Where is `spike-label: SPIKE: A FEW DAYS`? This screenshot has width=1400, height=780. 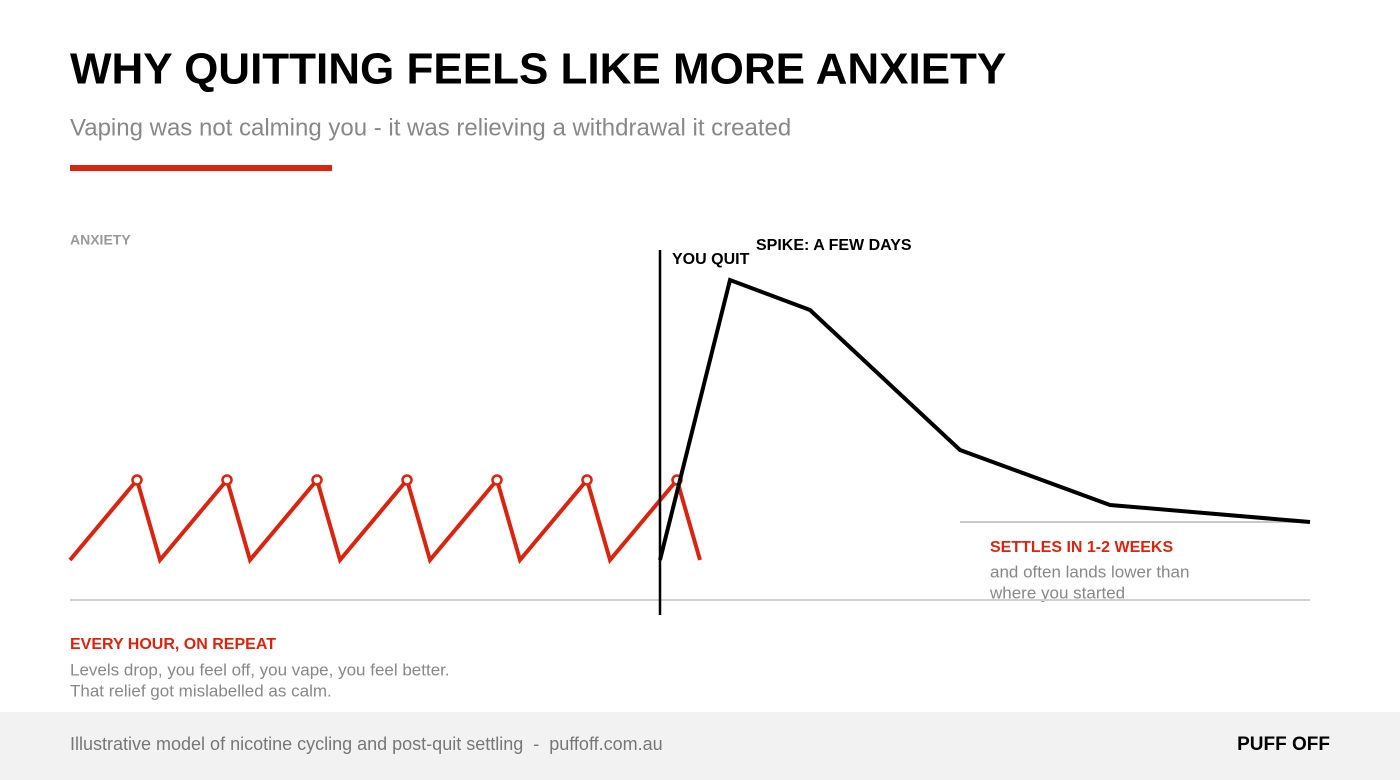
spike-label: SPIKE: A FEW DAYS is located at coordinates (834, 245).